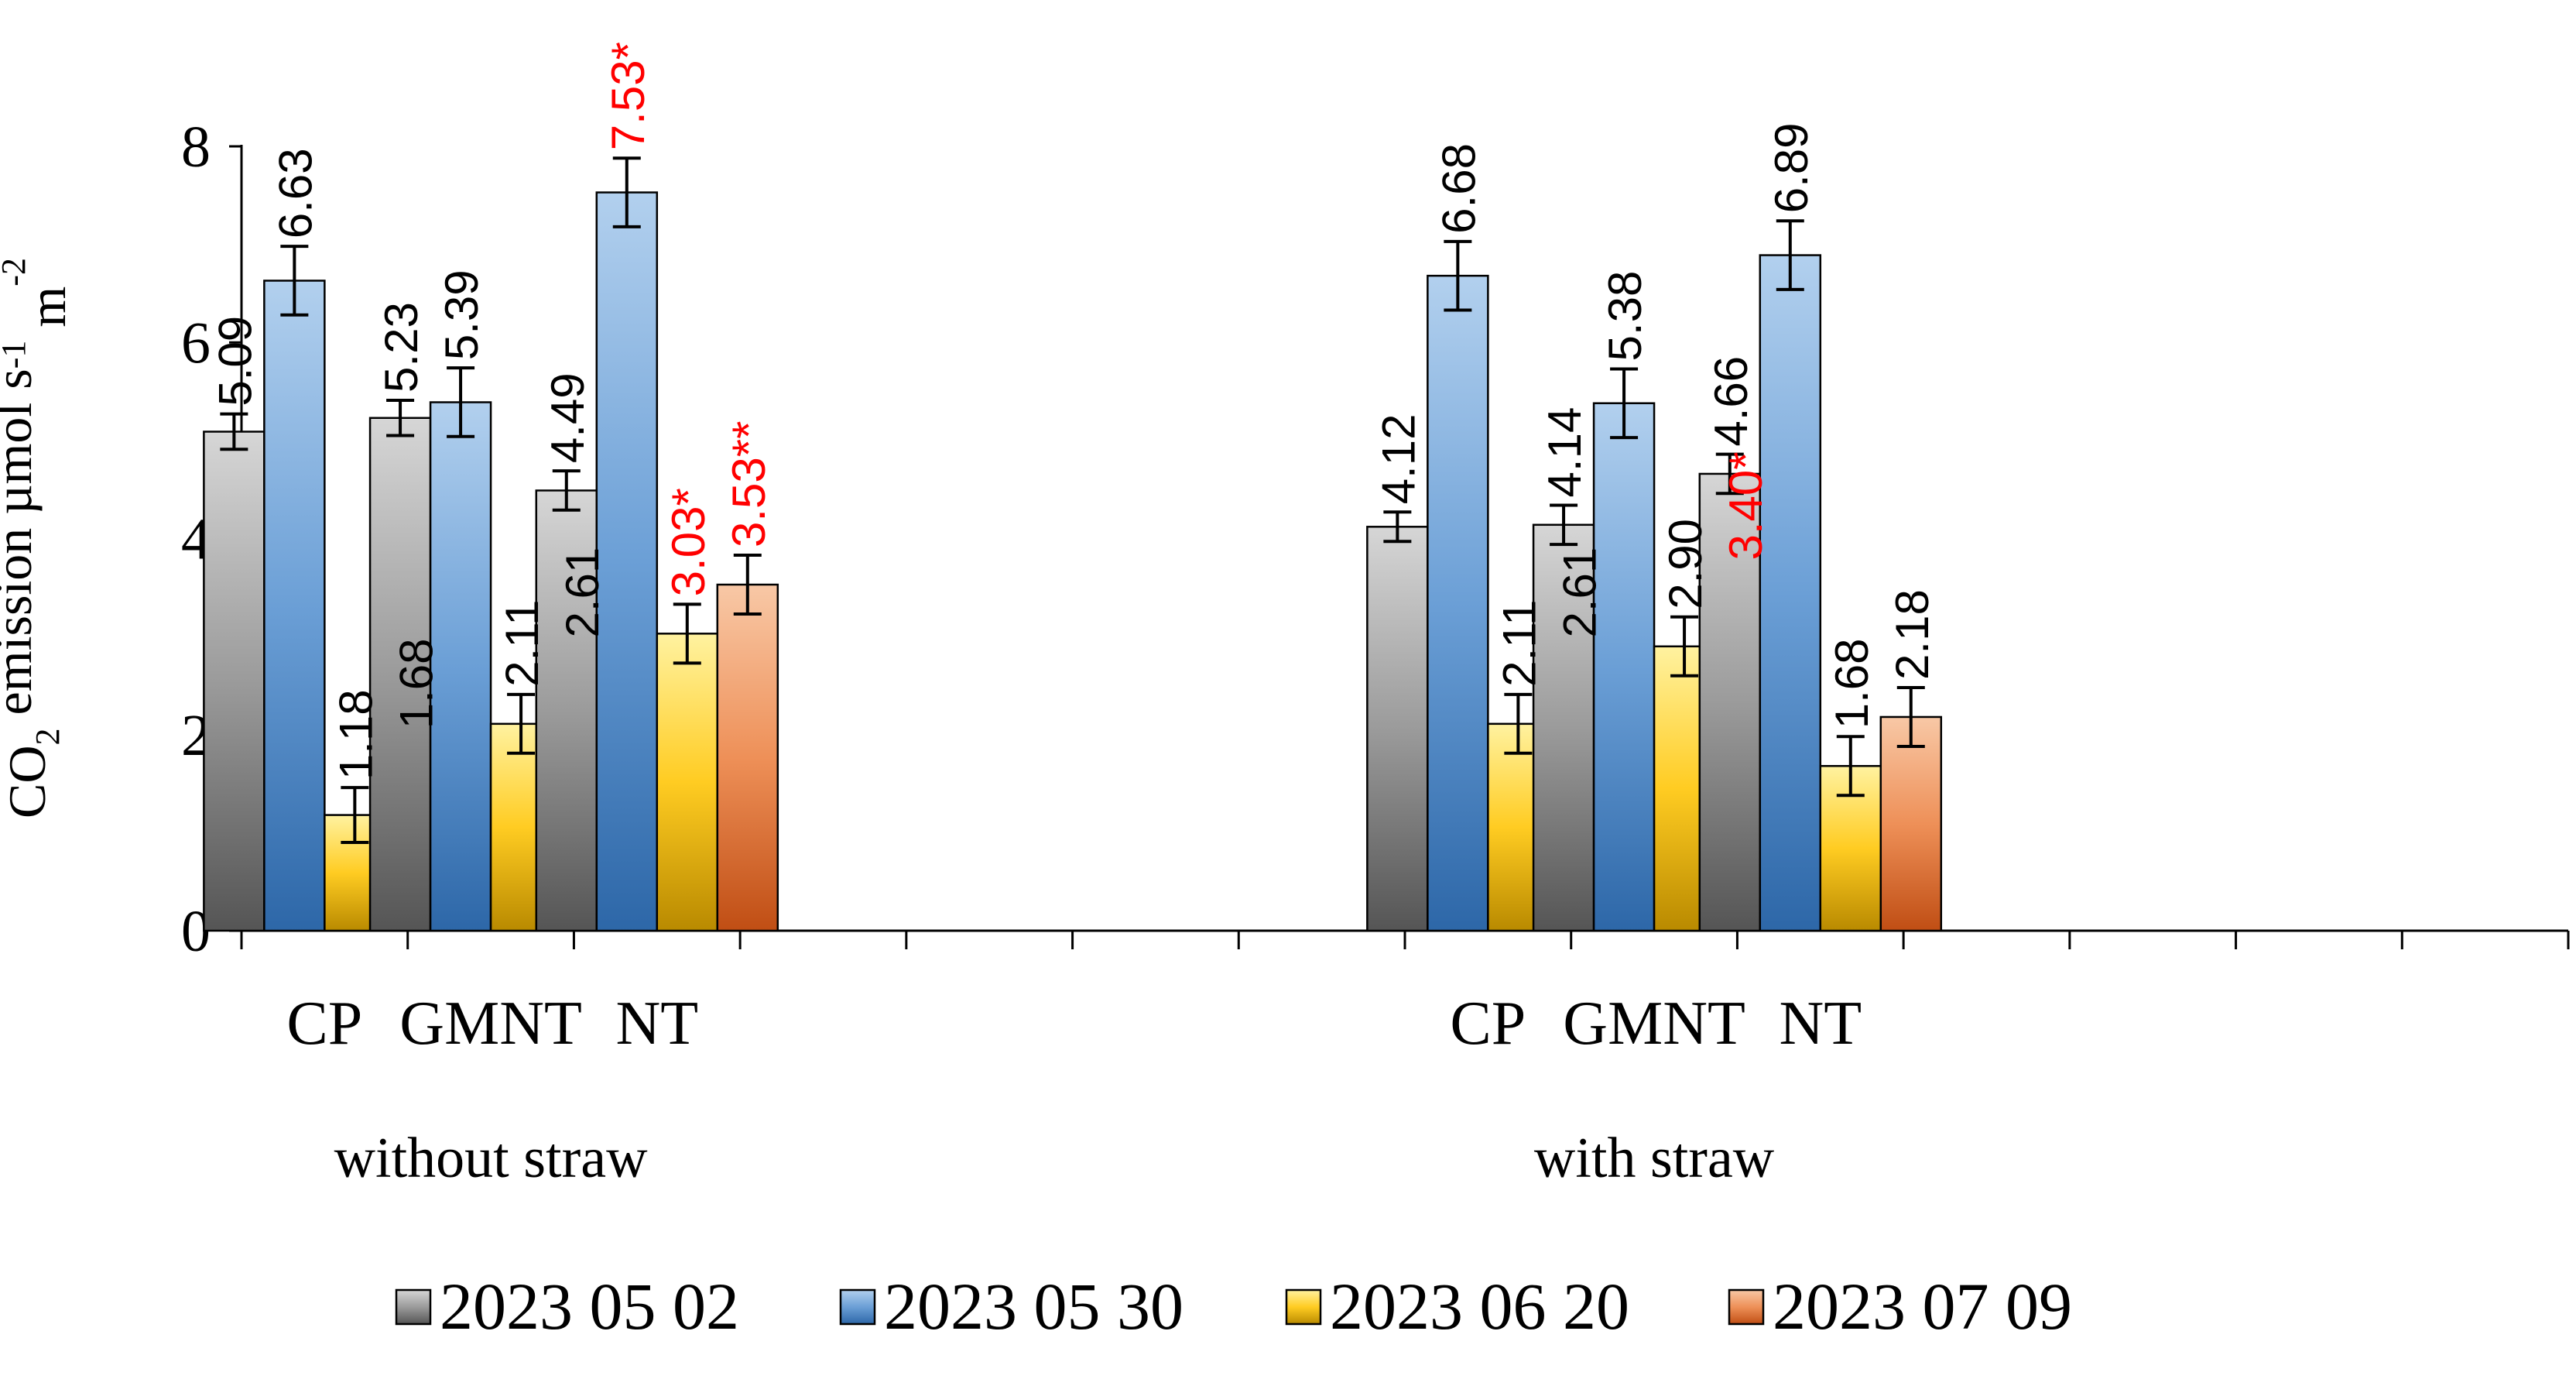 The height and width of the screenshot is (1386, 2576). Describe the element at coordinates (356, 734) in the screenshot. I see `value-label: 1.18` at that location.